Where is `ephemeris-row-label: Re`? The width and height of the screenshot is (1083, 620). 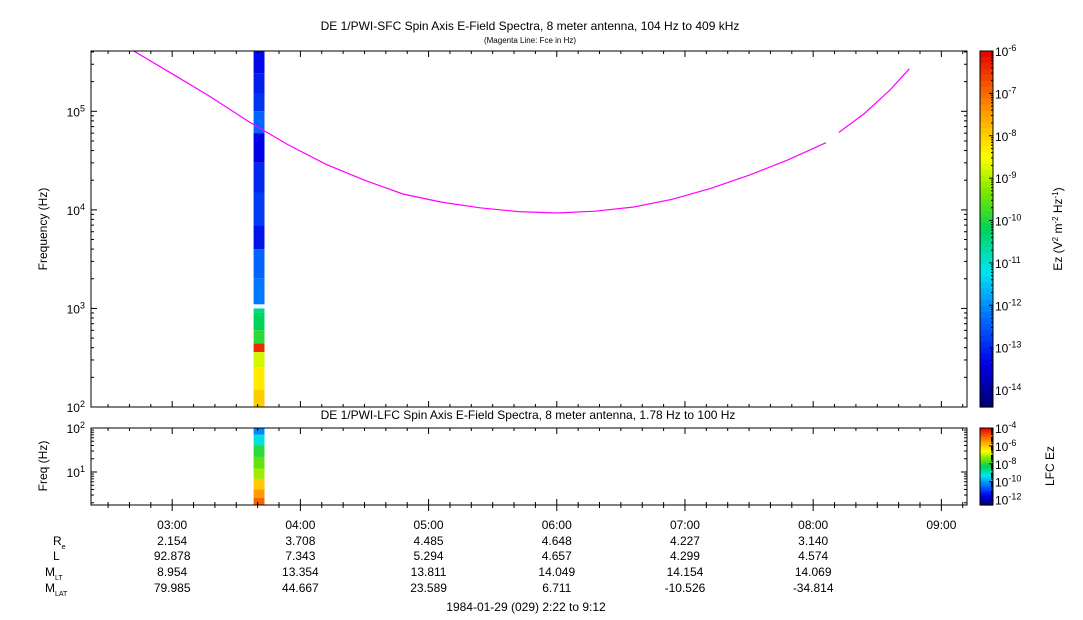 ephemeris-row-label: Re is located at coordinates (59, 542).